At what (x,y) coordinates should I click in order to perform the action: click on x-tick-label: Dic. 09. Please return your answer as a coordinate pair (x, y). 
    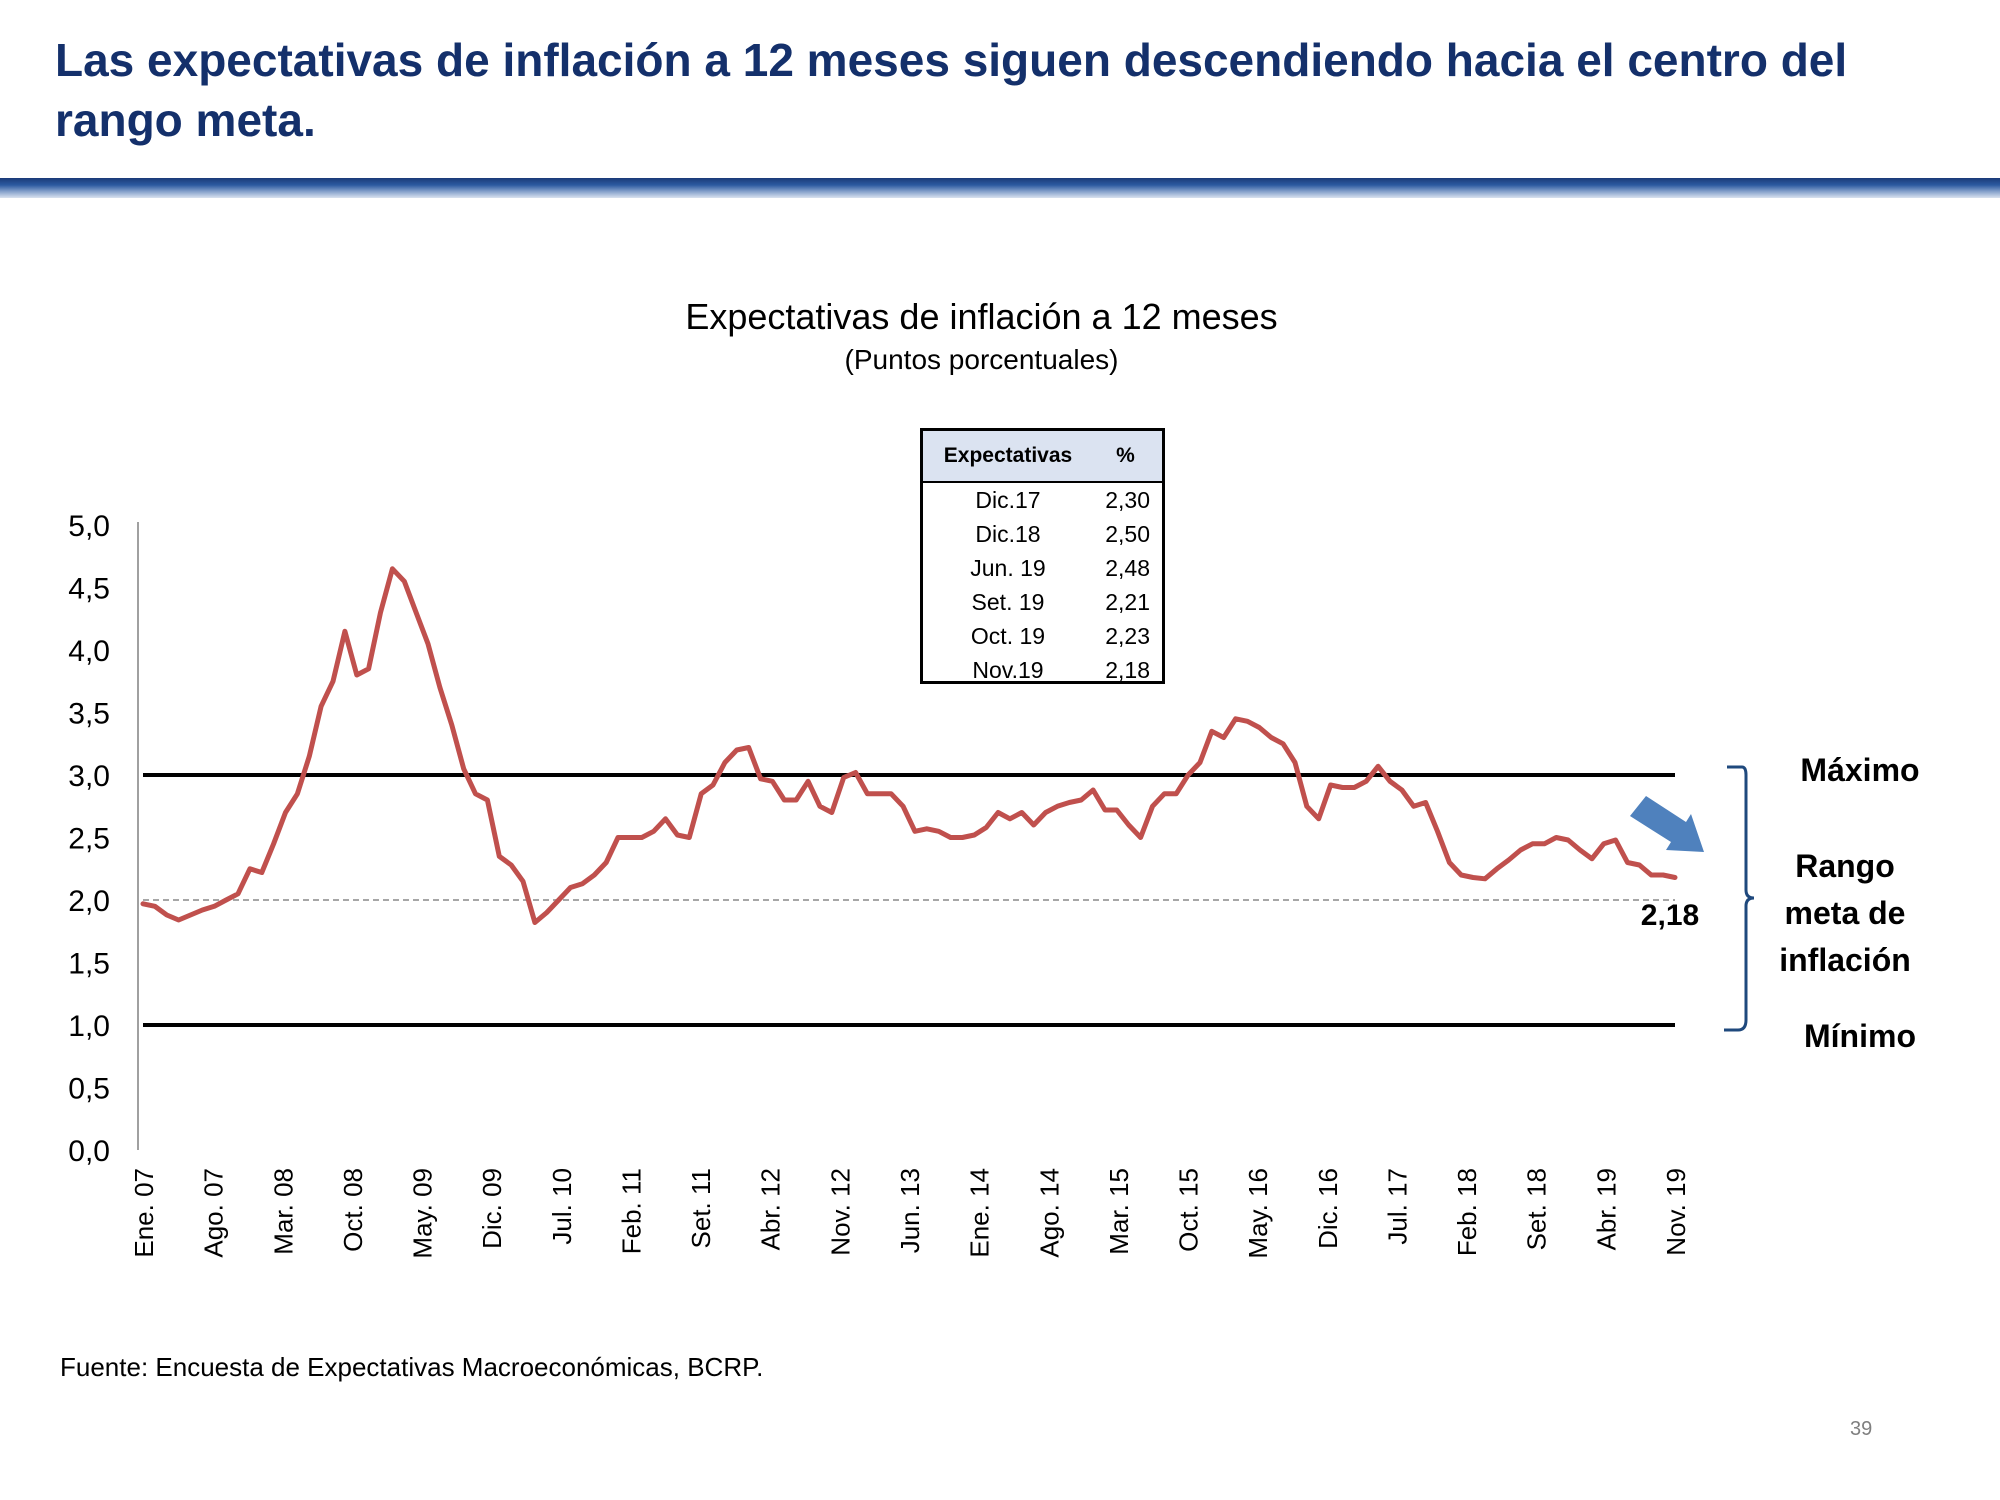
    Looking at the image, I should click on (492, 1208).